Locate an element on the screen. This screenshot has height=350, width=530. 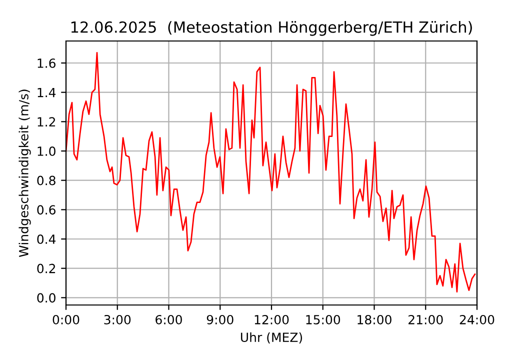
x-tick-label: 24:00 is located at coordinates (477, 319).